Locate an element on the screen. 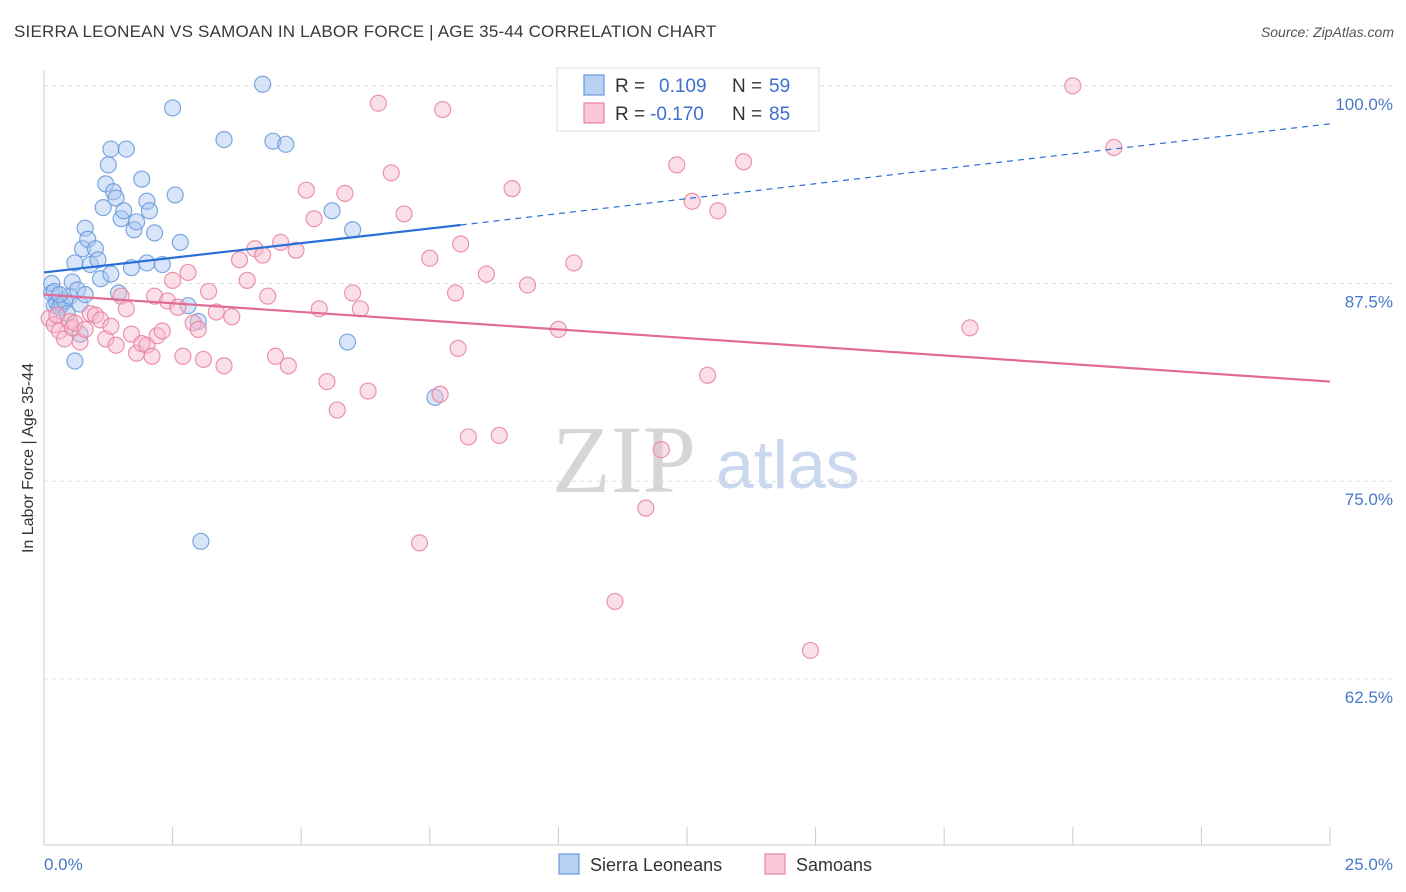 The height and width of the screenshot is (892, 1406). bottom-legend: Sierra Leoneans Samoans is located at coordinates (715, 864).